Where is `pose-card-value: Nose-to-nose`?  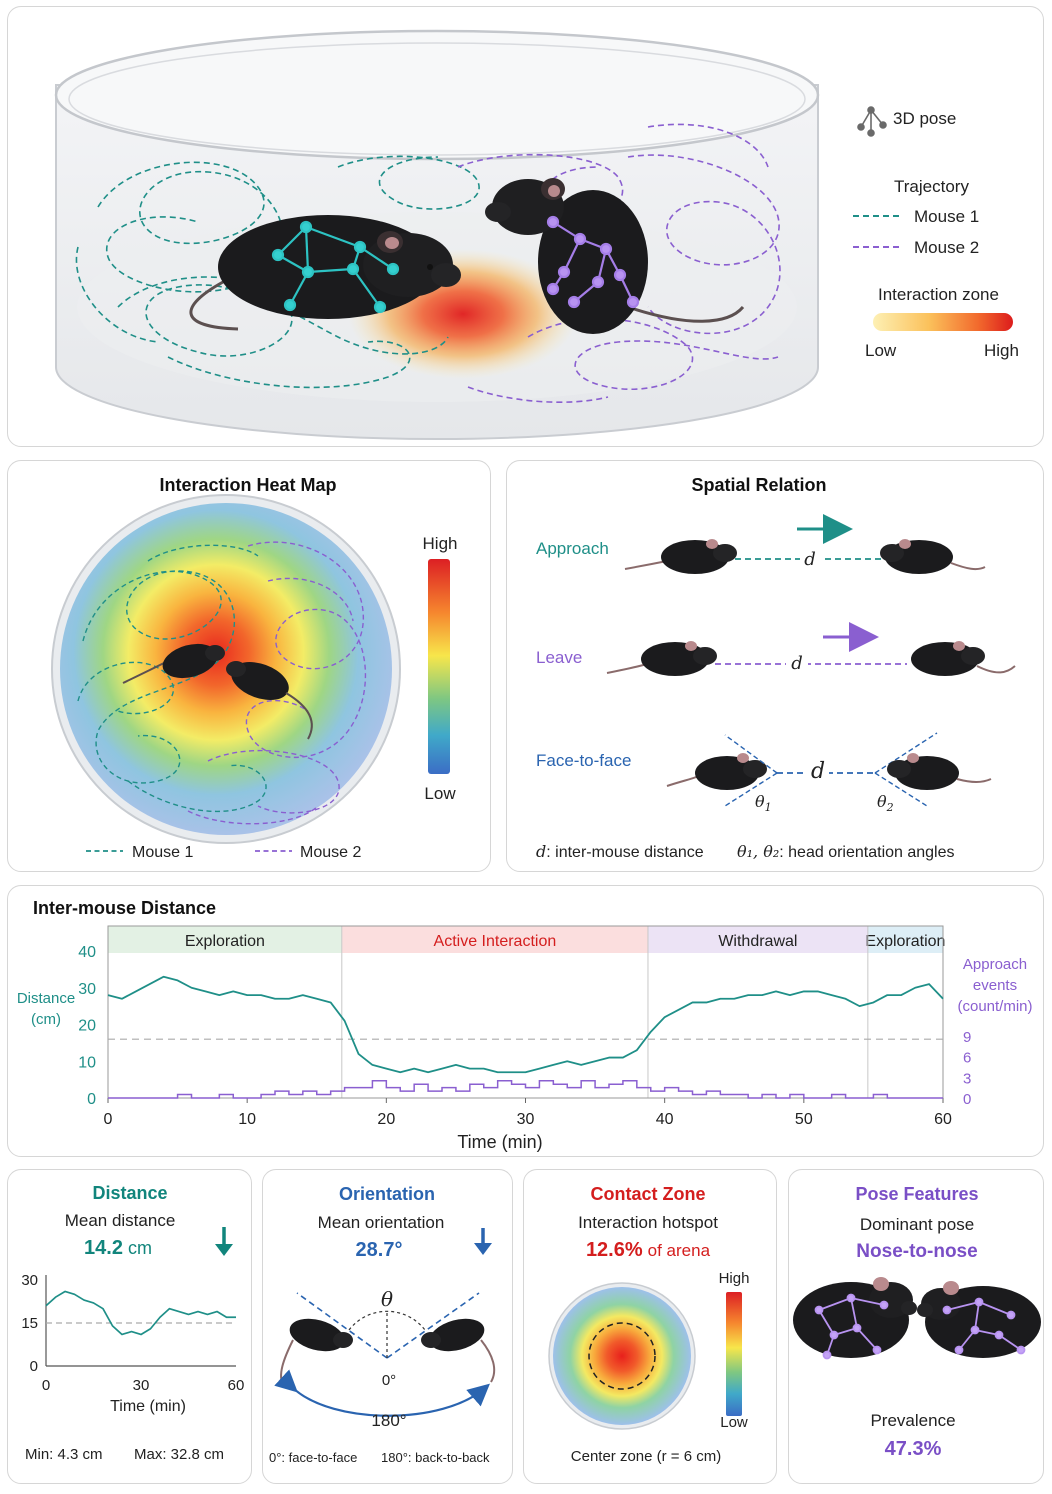 pose-card-value: Nose-to-nose is located at coordinates (916, 1251).